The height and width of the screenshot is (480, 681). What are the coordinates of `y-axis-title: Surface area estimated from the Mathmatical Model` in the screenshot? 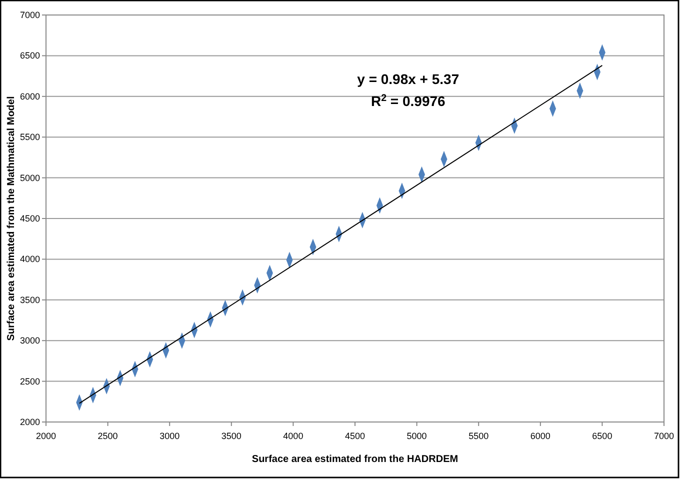 It's located at (11, 218).